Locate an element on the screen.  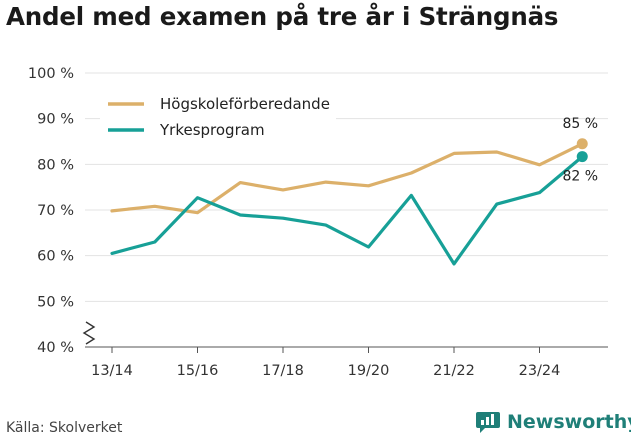
y-tick-label: 70 % is located at coordinates (55, 211).